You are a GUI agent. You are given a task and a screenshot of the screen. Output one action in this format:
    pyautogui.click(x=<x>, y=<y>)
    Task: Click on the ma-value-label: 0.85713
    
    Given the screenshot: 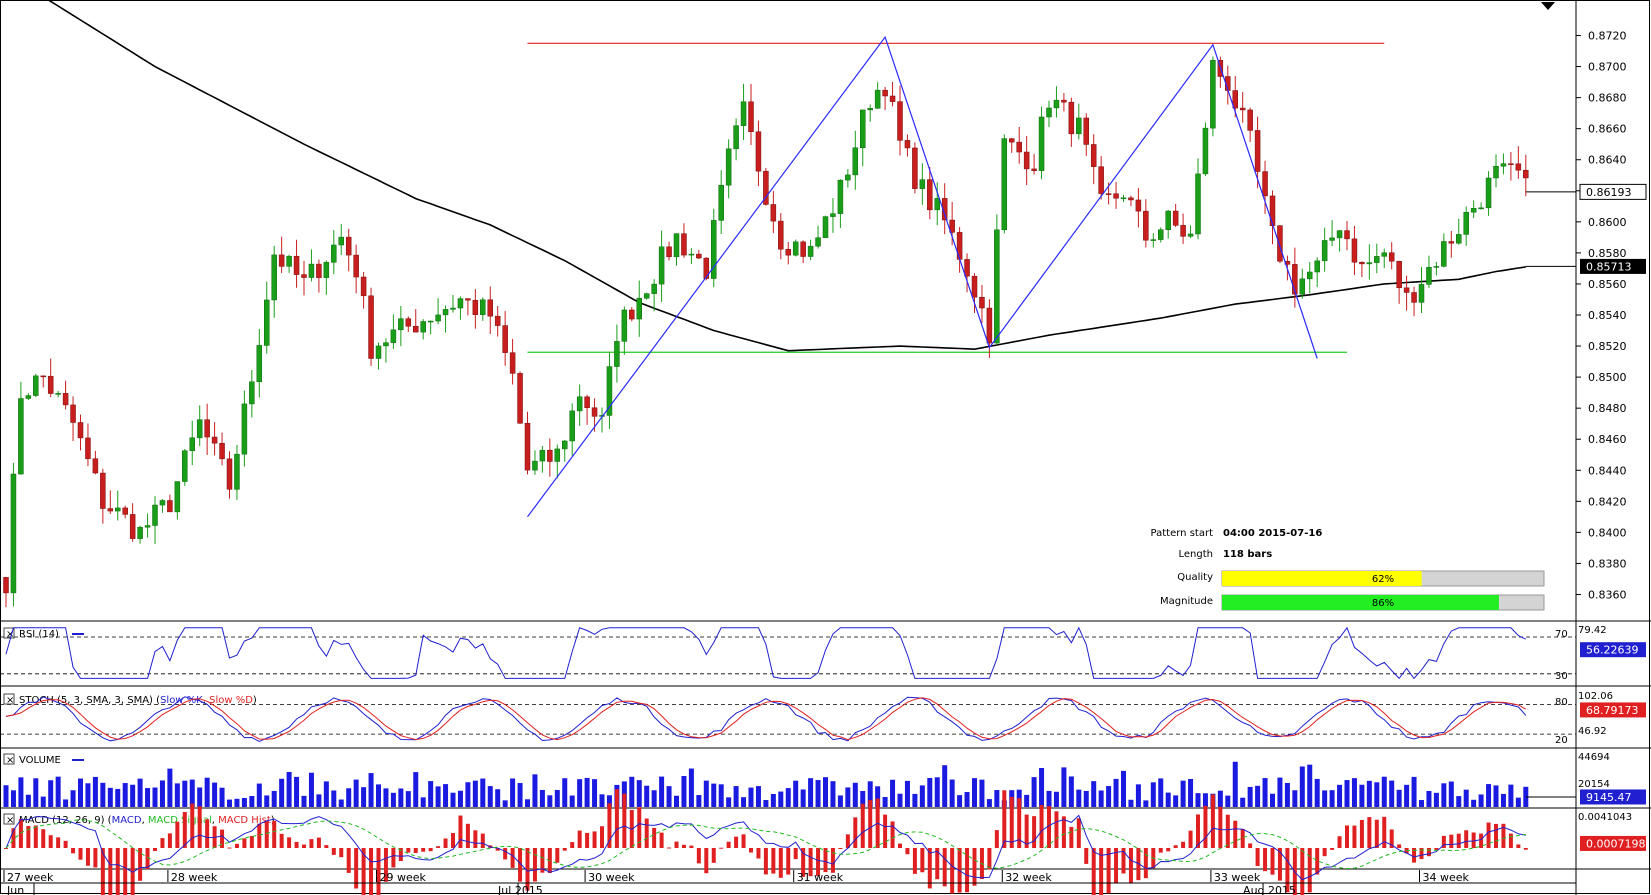 What is the action you would take?
    pyautogui.click(x=1609, y=266)
    